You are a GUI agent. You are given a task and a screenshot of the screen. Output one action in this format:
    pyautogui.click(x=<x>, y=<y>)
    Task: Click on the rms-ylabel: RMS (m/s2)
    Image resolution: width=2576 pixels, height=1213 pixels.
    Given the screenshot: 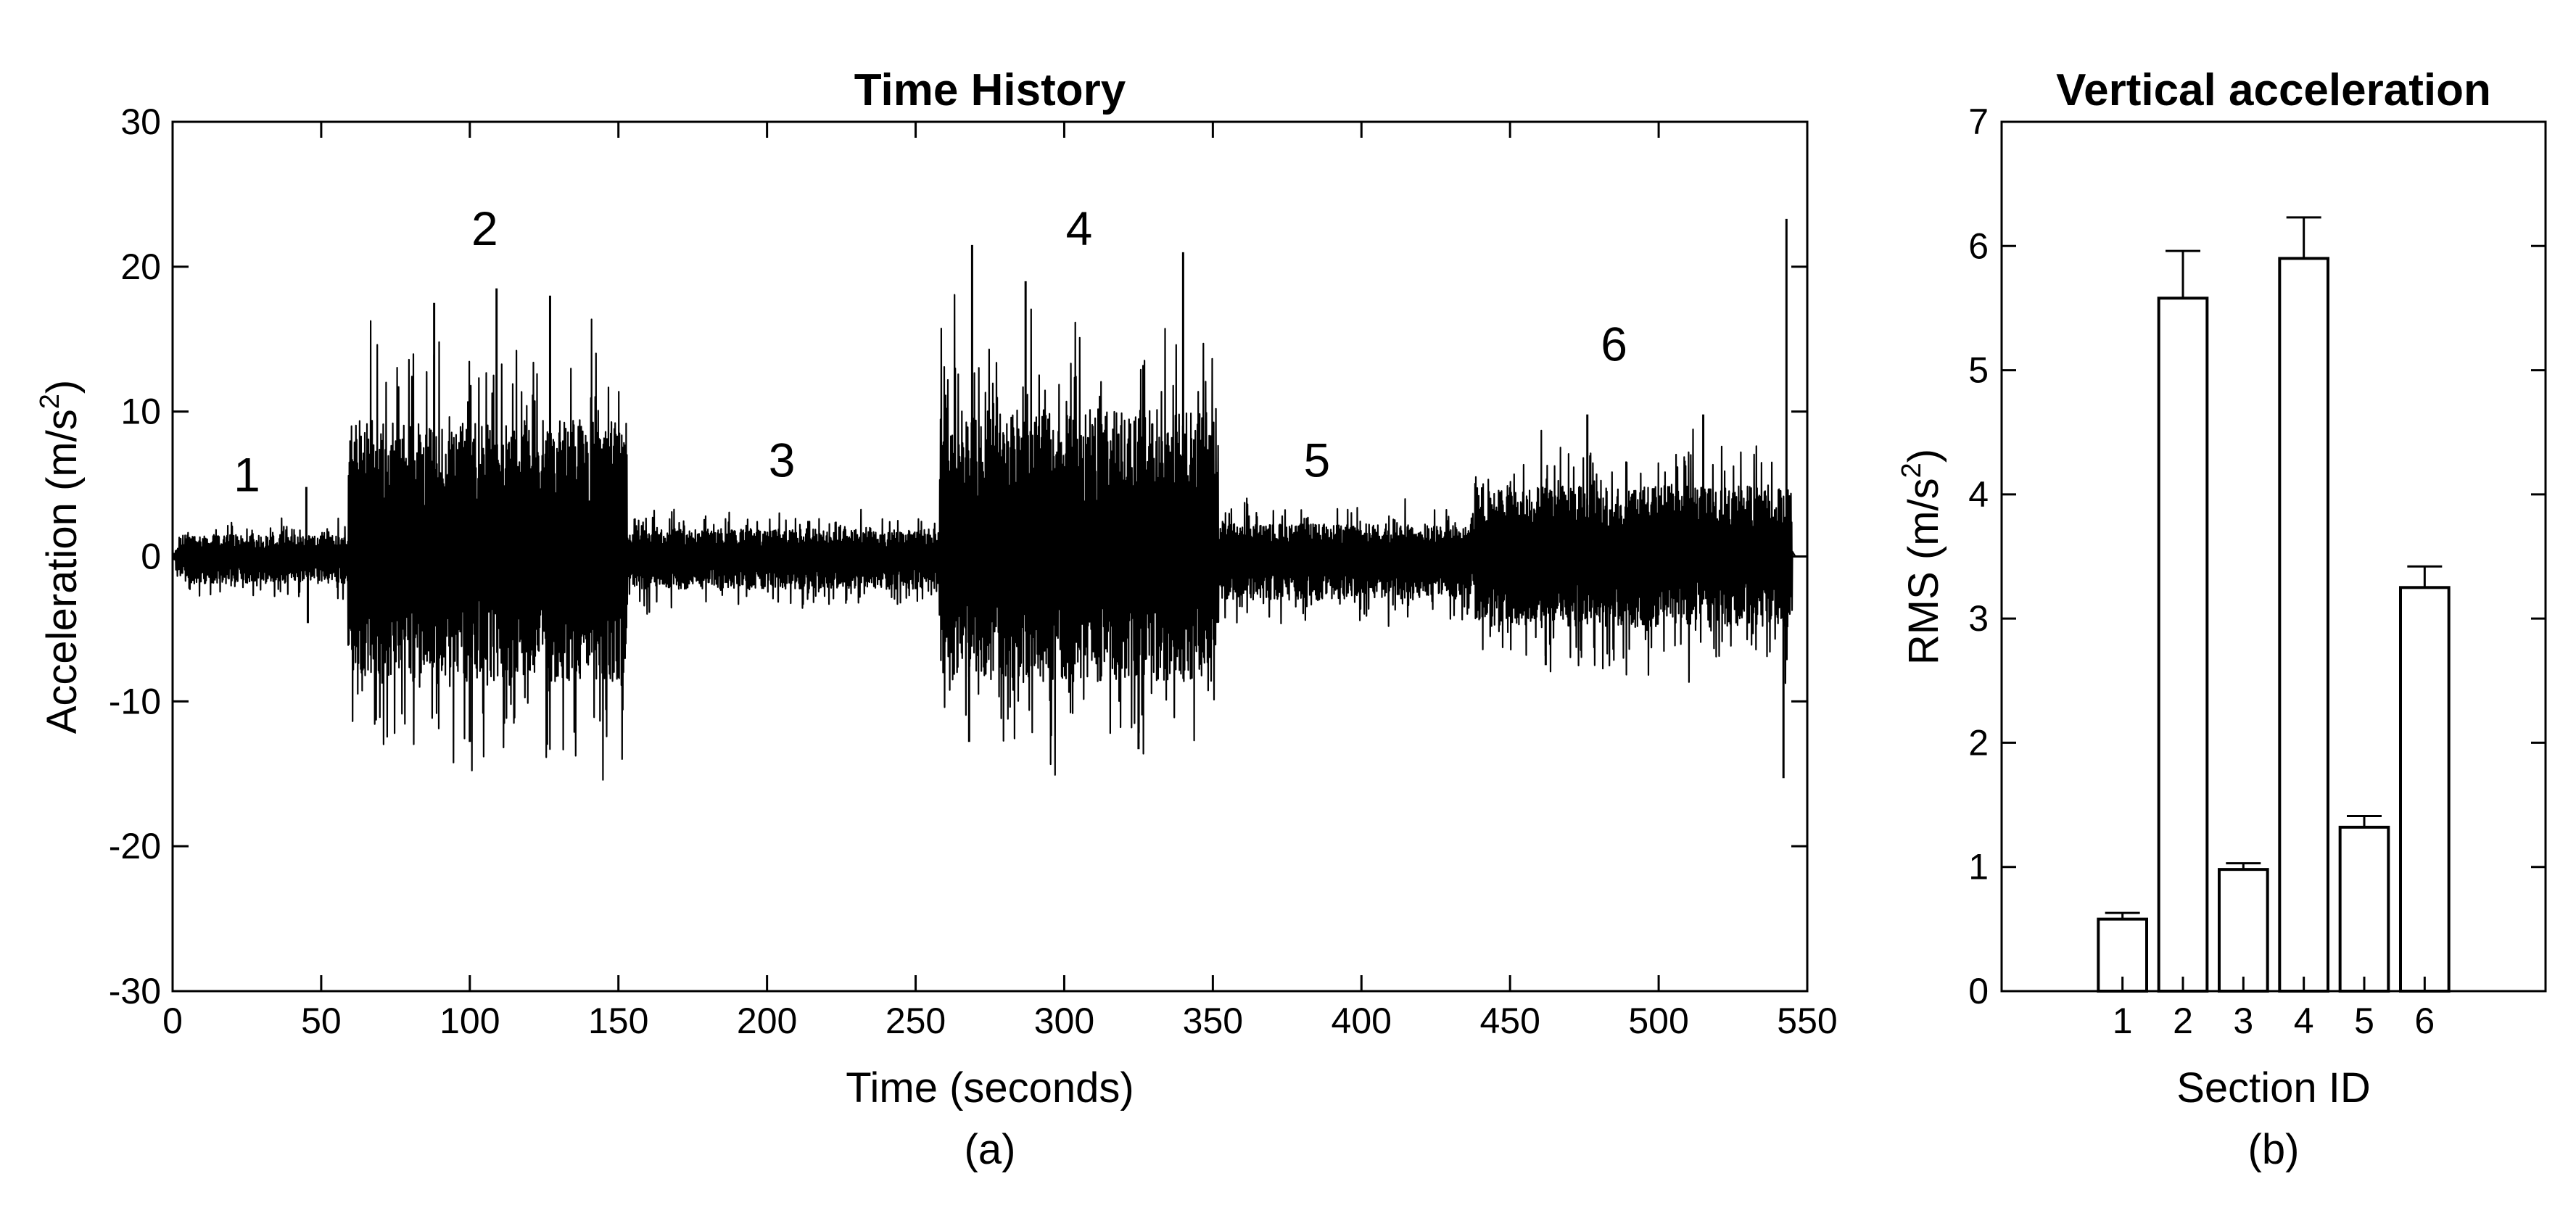 What is the action you would take?
    pyautogui.click(x=1921, y=557)
    